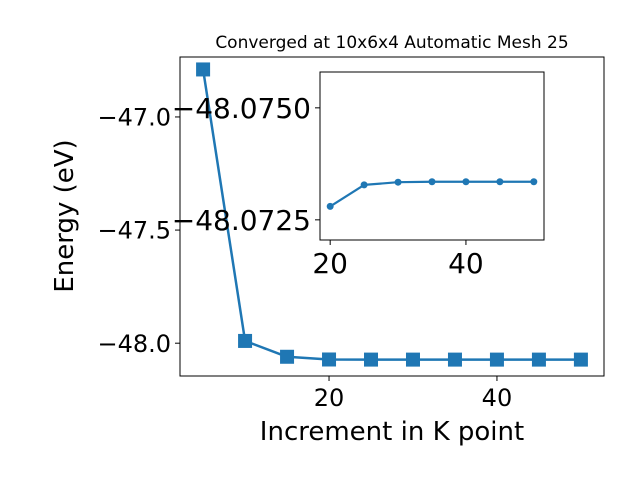 This screenshot has width=640, height=480. What do you see at coordinates (432, 194) in the screenshot?
I see `inset-series-line` at bounding box center [432, 194].